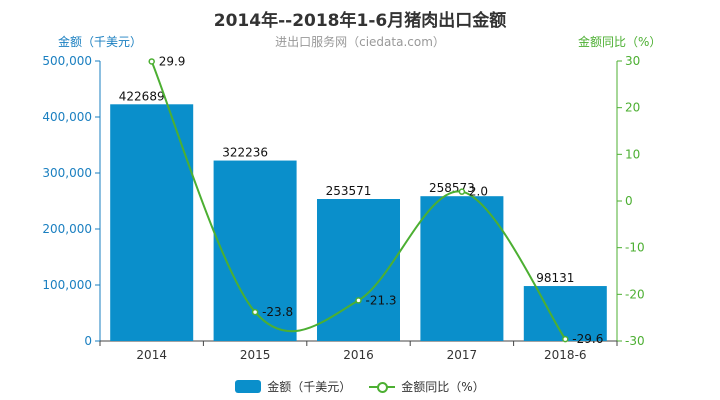  I want to click on line-data-label: -21.3, so click(381, 300).